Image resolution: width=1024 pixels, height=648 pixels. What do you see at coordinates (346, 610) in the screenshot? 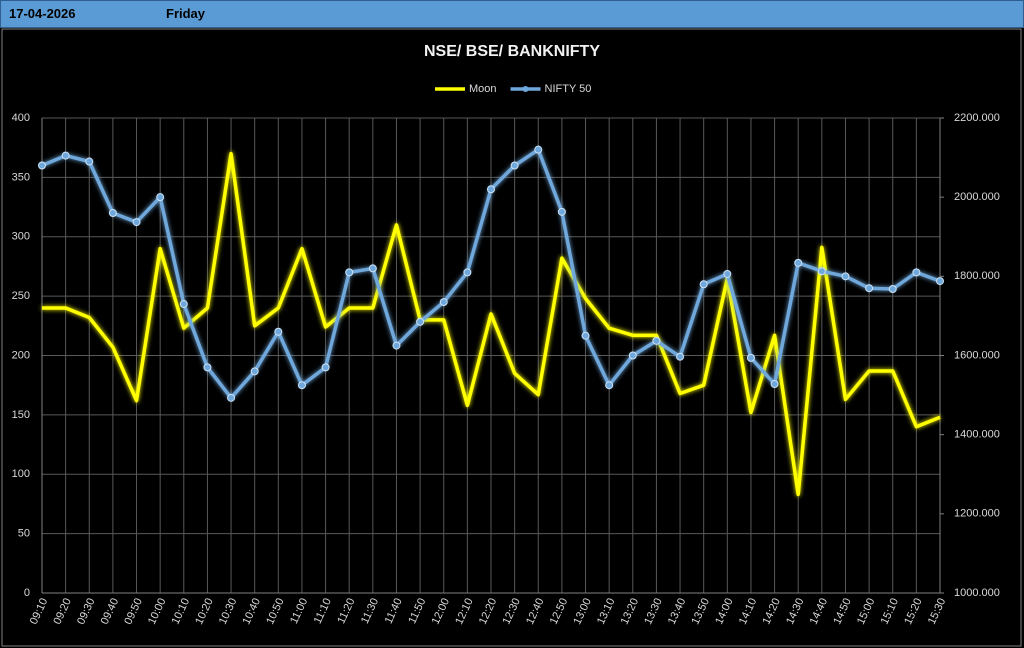
I see `x-tick-label: 11:20` at bounding box center [346, 610].